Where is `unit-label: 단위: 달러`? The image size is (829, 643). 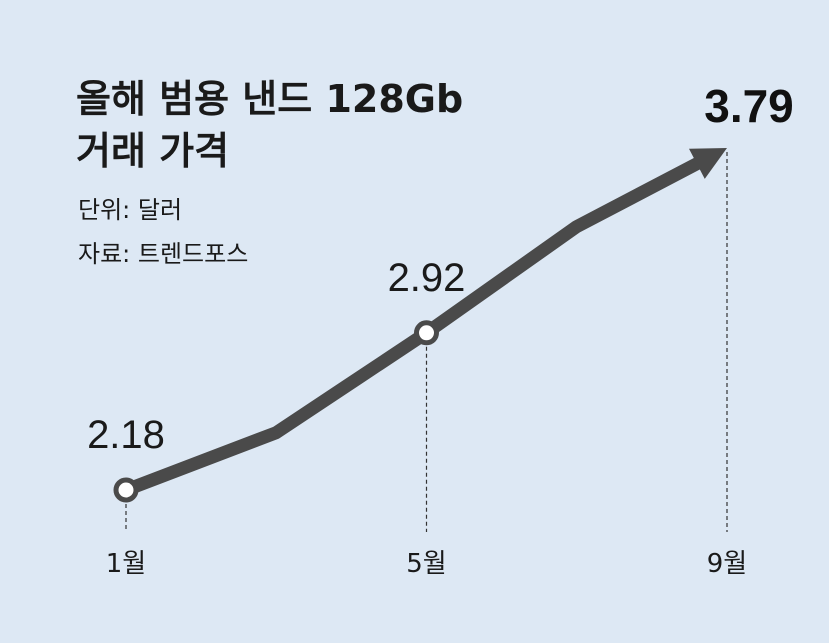
unit-label: 단위: 달러 is located at coordinates (130, 210).